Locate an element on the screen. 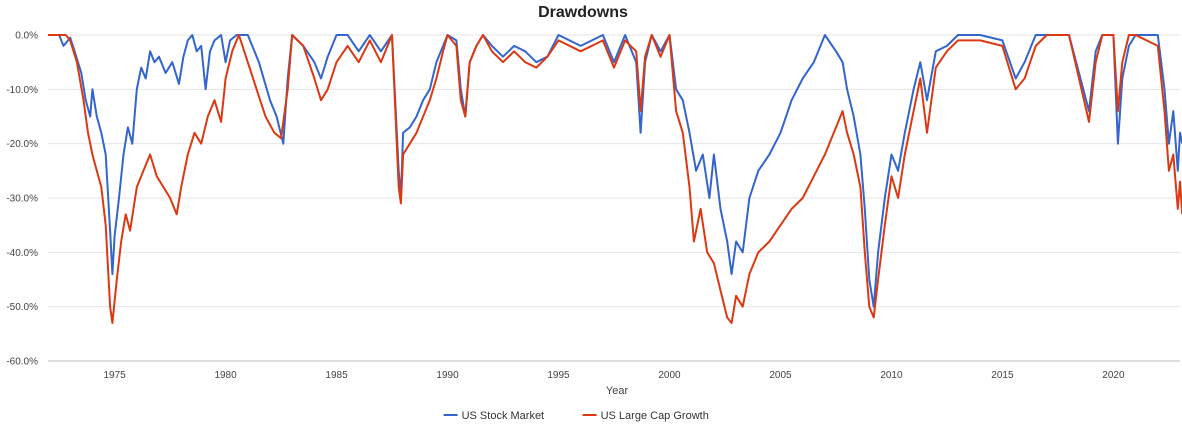  y-tick-label: -50.0% is located at coordinates (22, 307).